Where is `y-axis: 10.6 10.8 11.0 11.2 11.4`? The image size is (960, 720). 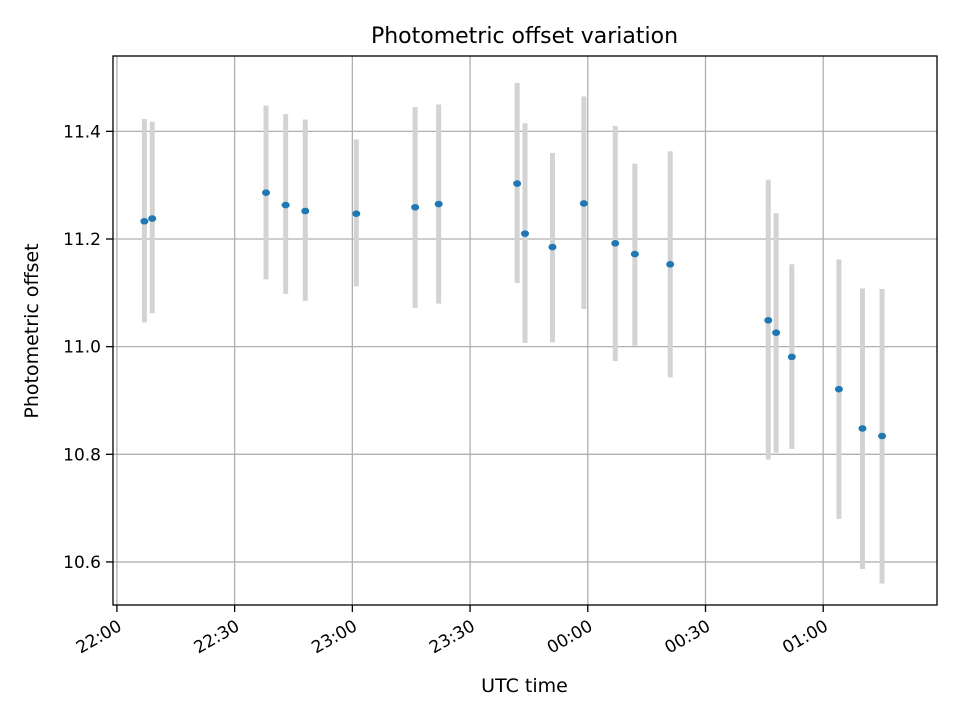 y-axis: 10.6 10.8 11.0 11.2 11.4 is located at coordinates (88, 347).